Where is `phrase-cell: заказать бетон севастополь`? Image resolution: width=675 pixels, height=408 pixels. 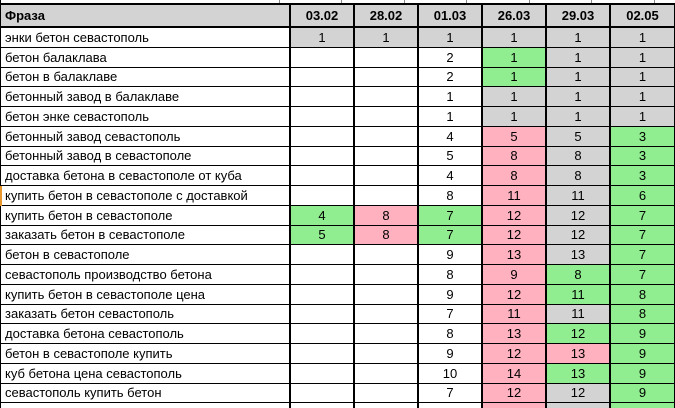 phrase-cell: заказать бетон севастополь is located at coordinates (146, 314).